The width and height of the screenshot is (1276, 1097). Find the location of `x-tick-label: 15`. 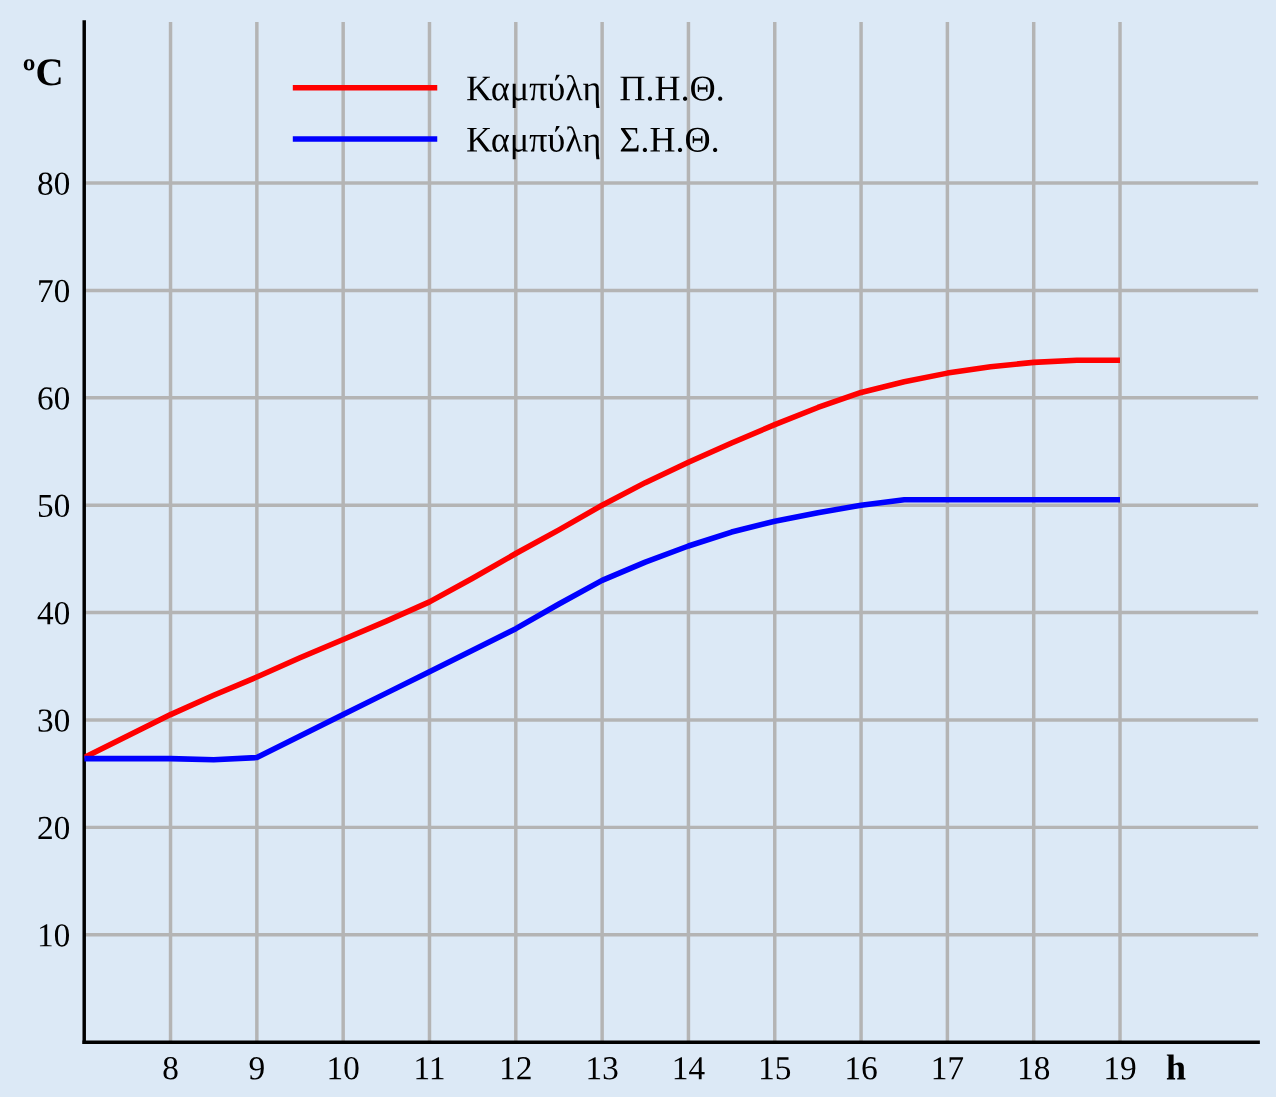

x-tick-label: 15 is located at coordinates (776, 1068).